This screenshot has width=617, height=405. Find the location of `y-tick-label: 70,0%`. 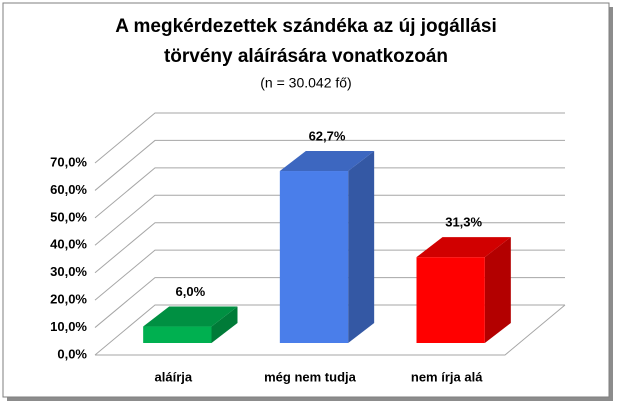

y-tick-label: 70,0% is located at coordinates (68, 161).